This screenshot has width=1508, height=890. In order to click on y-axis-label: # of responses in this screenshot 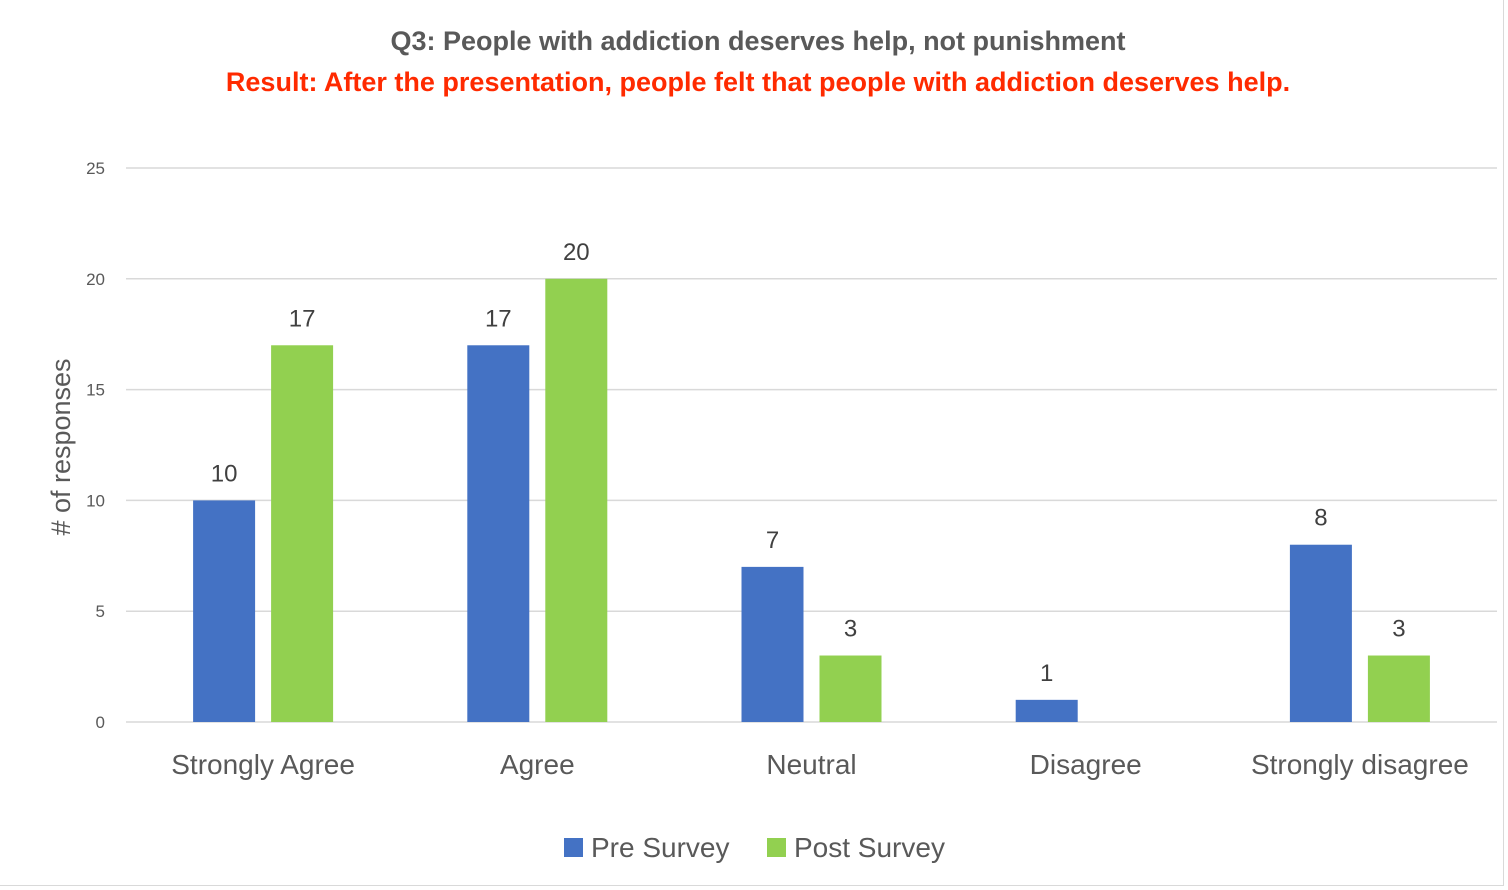, I will do `click(61, 446)`.